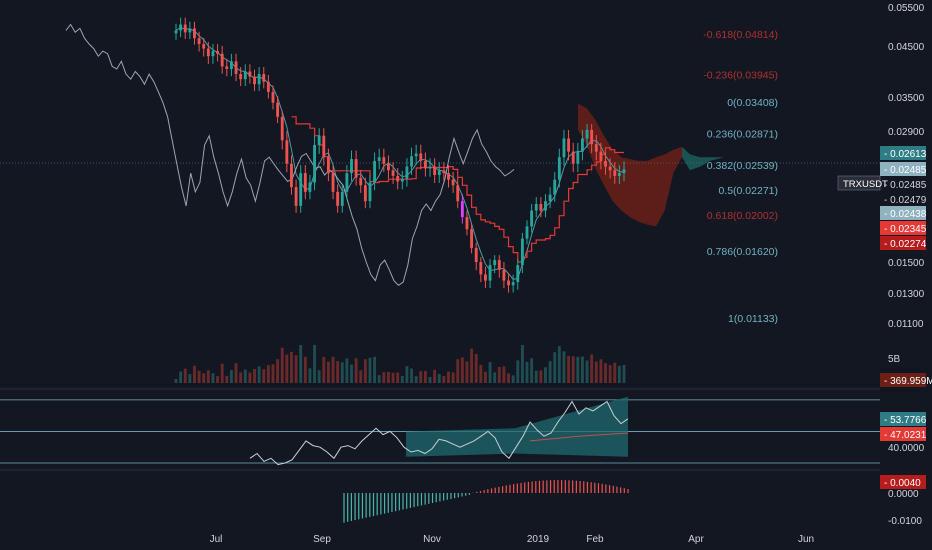 Image resolution: width=932 pixels, height=550 pixels. I want to click on fib-label: 0.236(0.02871), so click(742, 135).